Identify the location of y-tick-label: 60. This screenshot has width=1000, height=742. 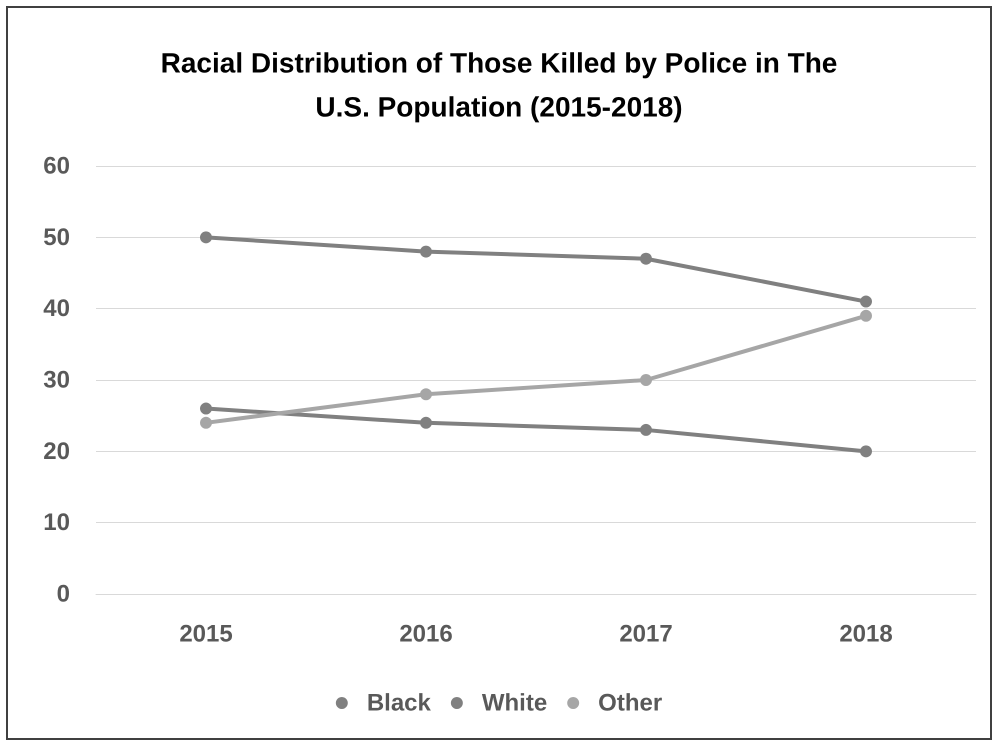
(56, 166).